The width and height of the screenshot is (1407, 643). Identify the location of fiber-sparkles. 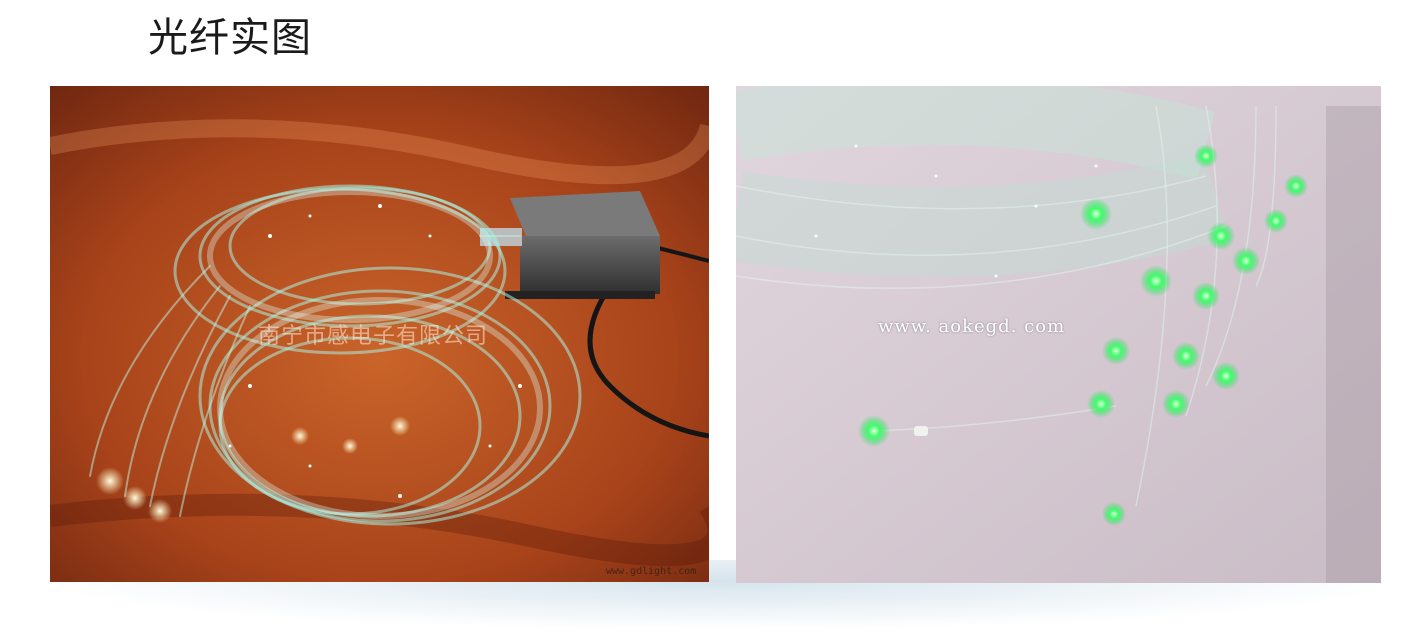
(375, 351).